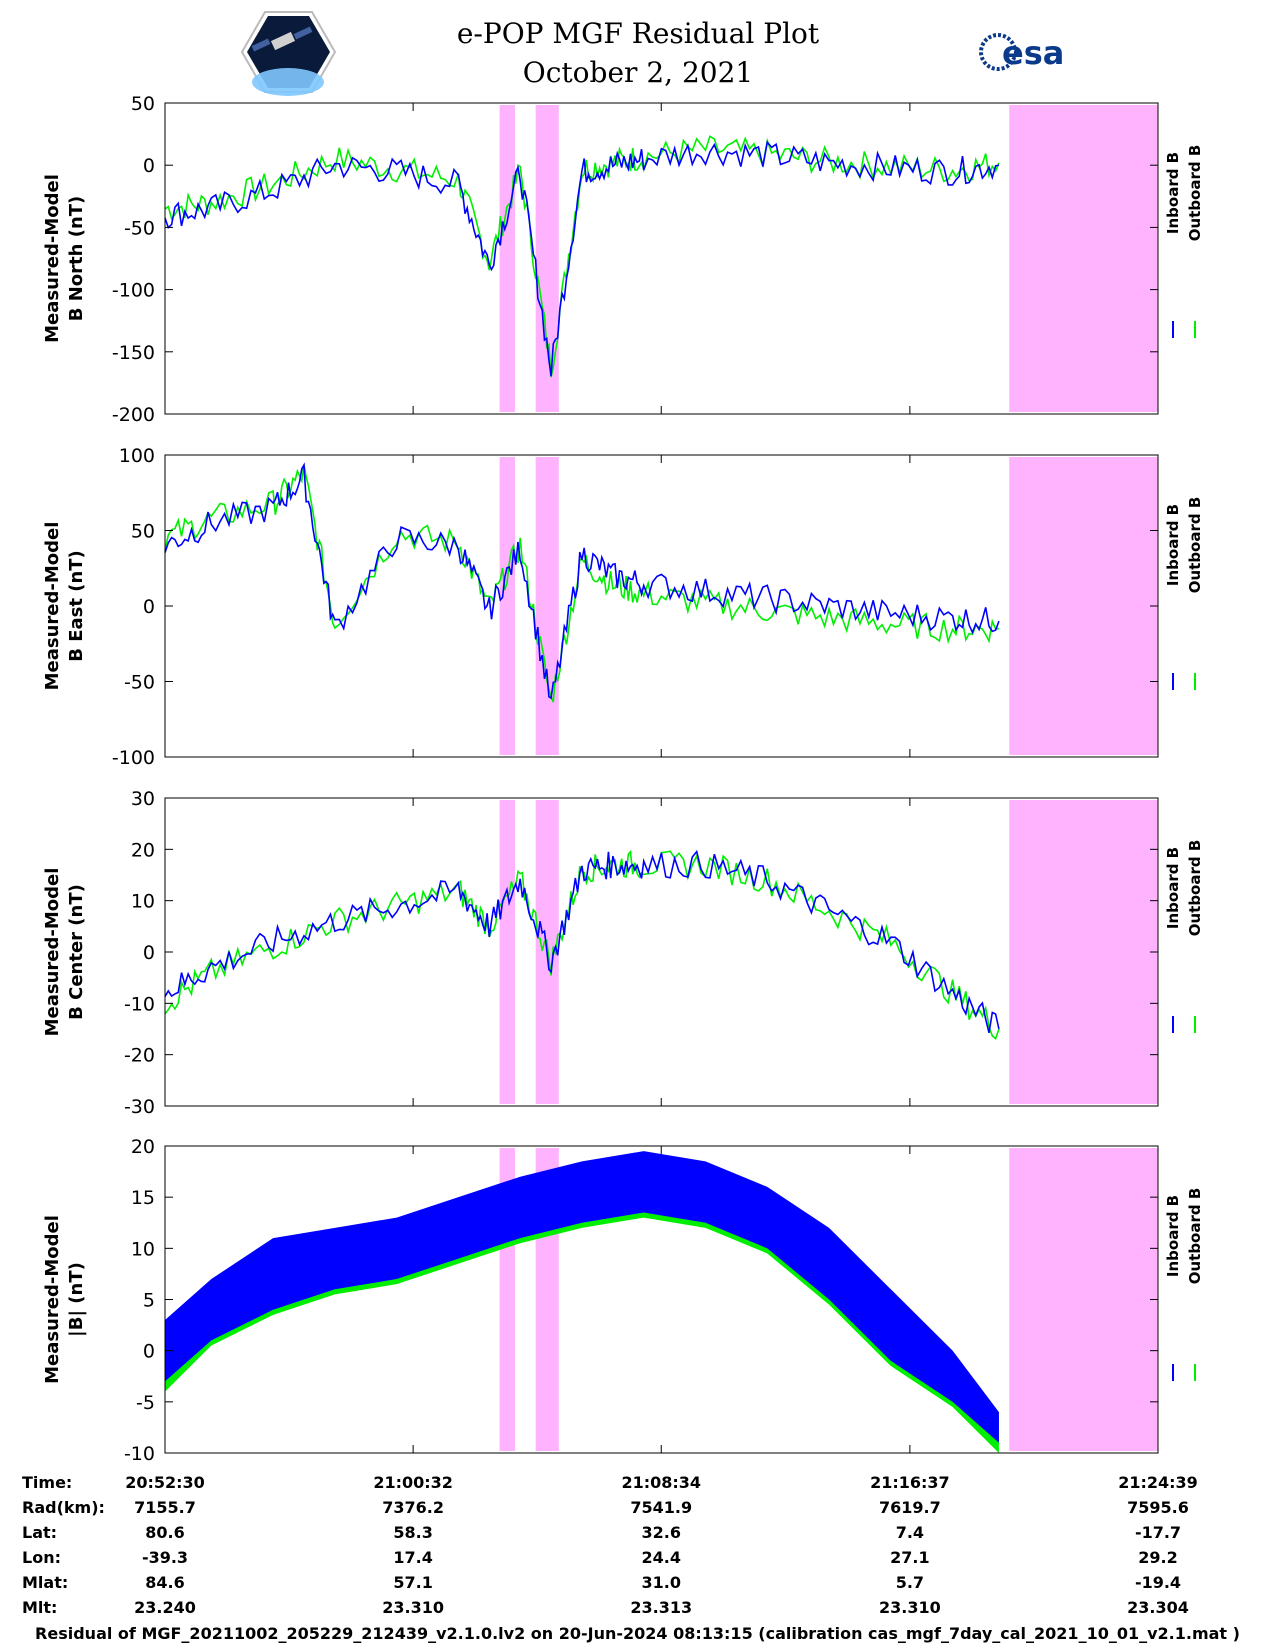  I want to click on ephemeris-value: 17.4, so click(412, 1557).